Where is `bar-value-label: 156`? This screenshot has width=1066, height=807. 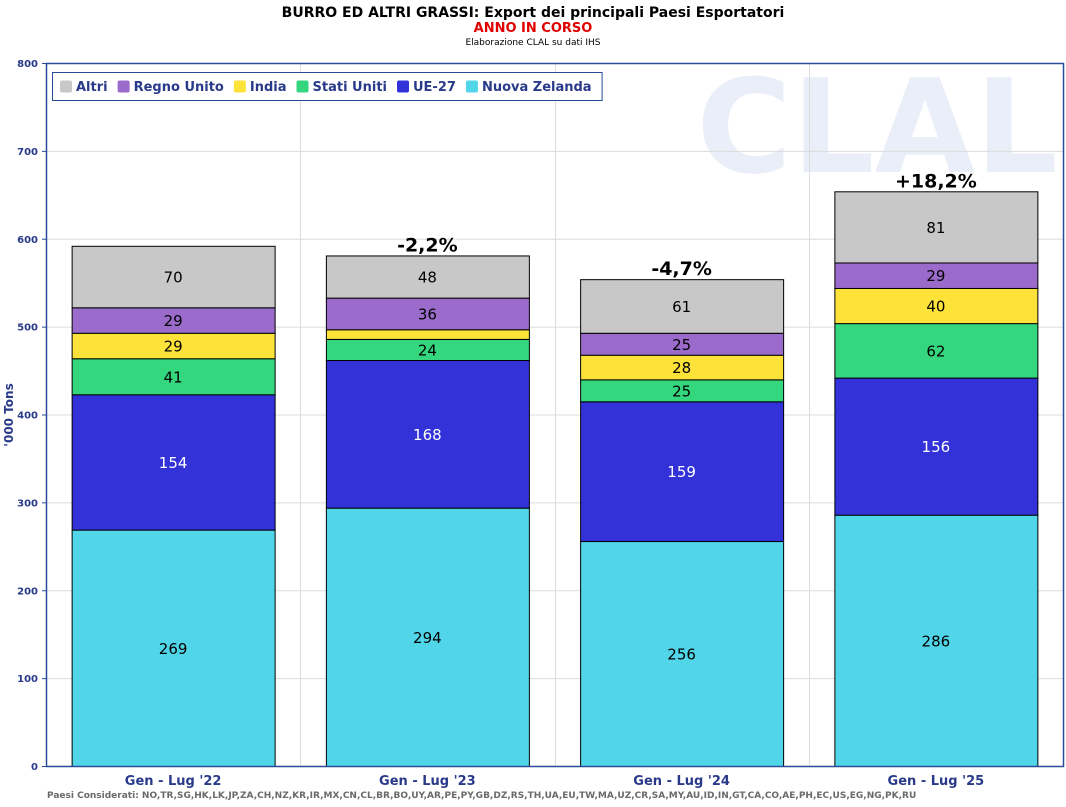 bar-value-label: 156 is located at coordinates (936, 447).